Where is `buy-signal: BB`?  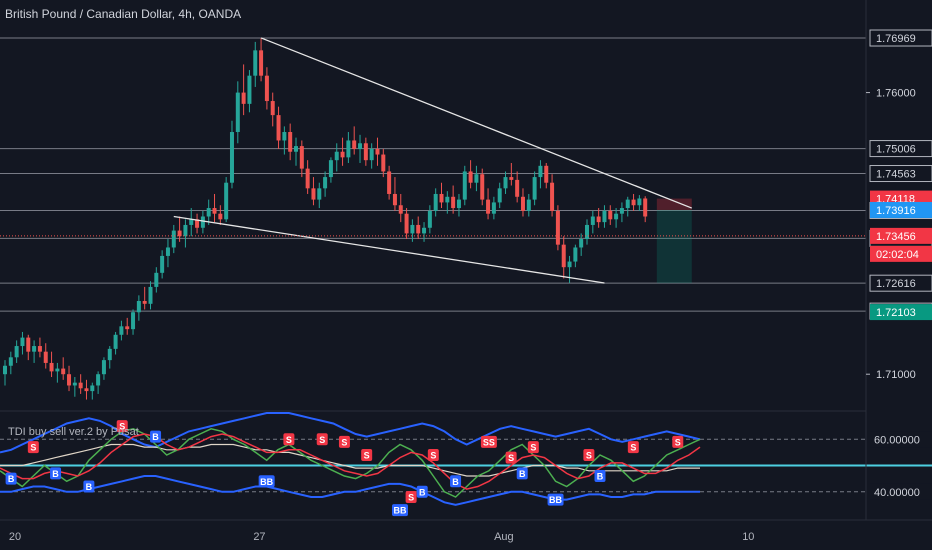
buy-signal: BB is located at coordinates (266, 481).